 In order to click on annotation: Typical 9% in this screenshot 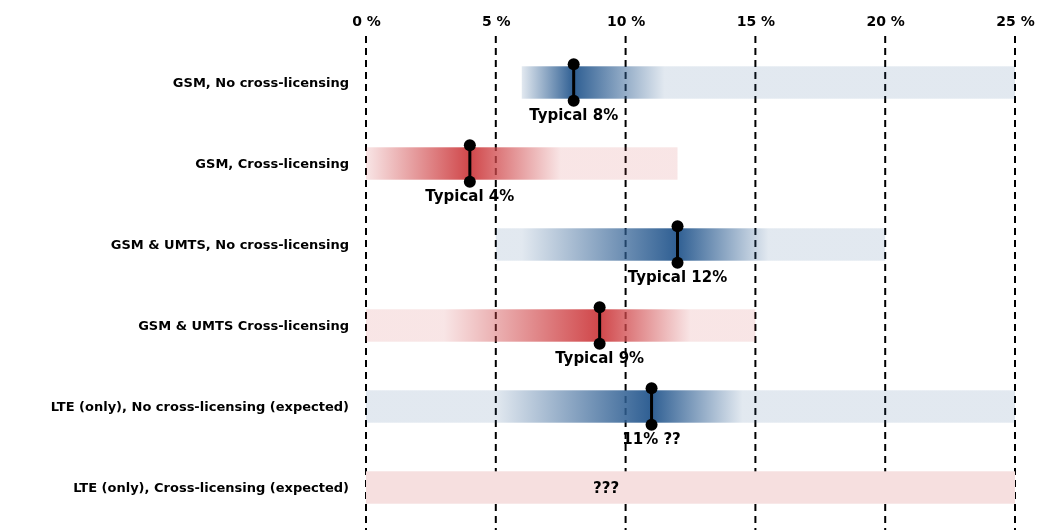, I will do `click(600, 357)`.